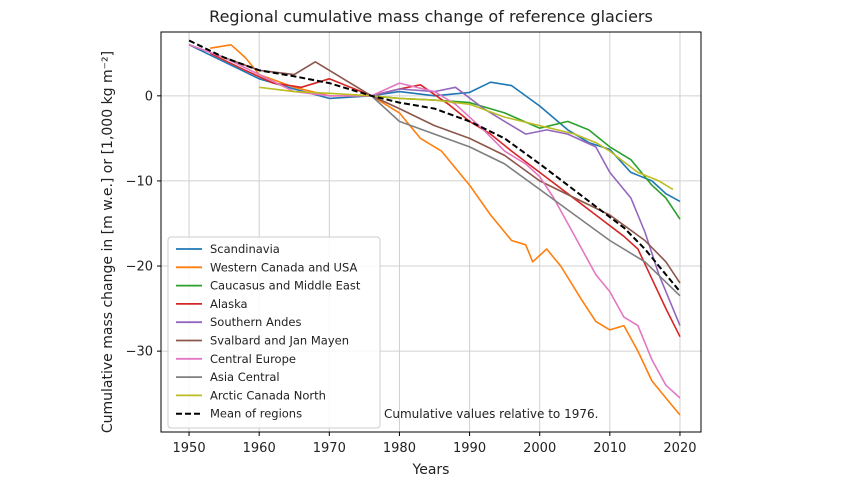 The image size is (854, 480). Describe the element at coordinates (399, 448) in the screenshot. I see `x-tick-label: 1980` at that location.